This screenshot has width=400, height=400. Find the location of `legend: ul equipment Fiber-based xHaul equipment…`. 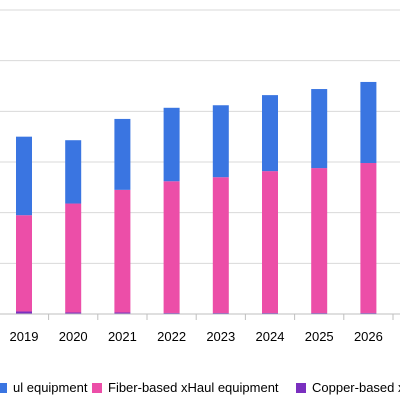

legend: ul equipment Fiber-based xHaul equipment… is located at coordinates (200, 390).